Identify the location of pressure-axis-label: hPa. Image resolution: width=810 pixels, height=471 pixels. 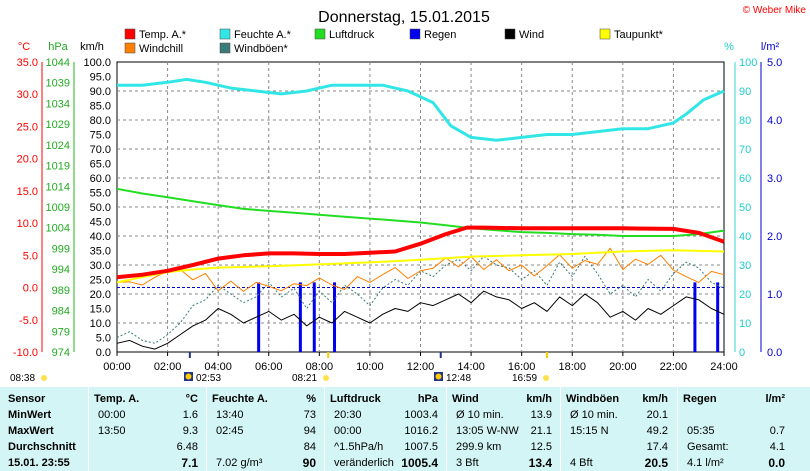
(58, 47).